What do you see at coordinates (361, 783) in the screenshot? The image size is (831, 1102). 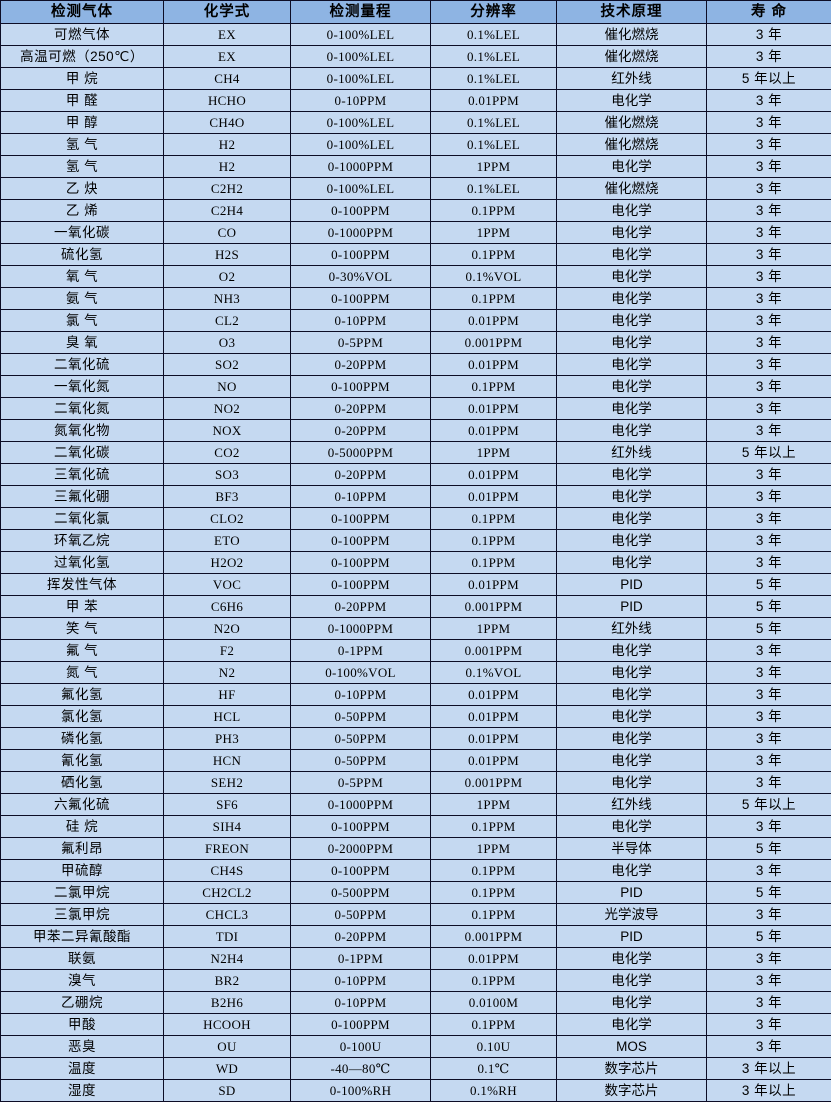 I see `cell-range: 0-5PPM` at bounding box center [361, 783].